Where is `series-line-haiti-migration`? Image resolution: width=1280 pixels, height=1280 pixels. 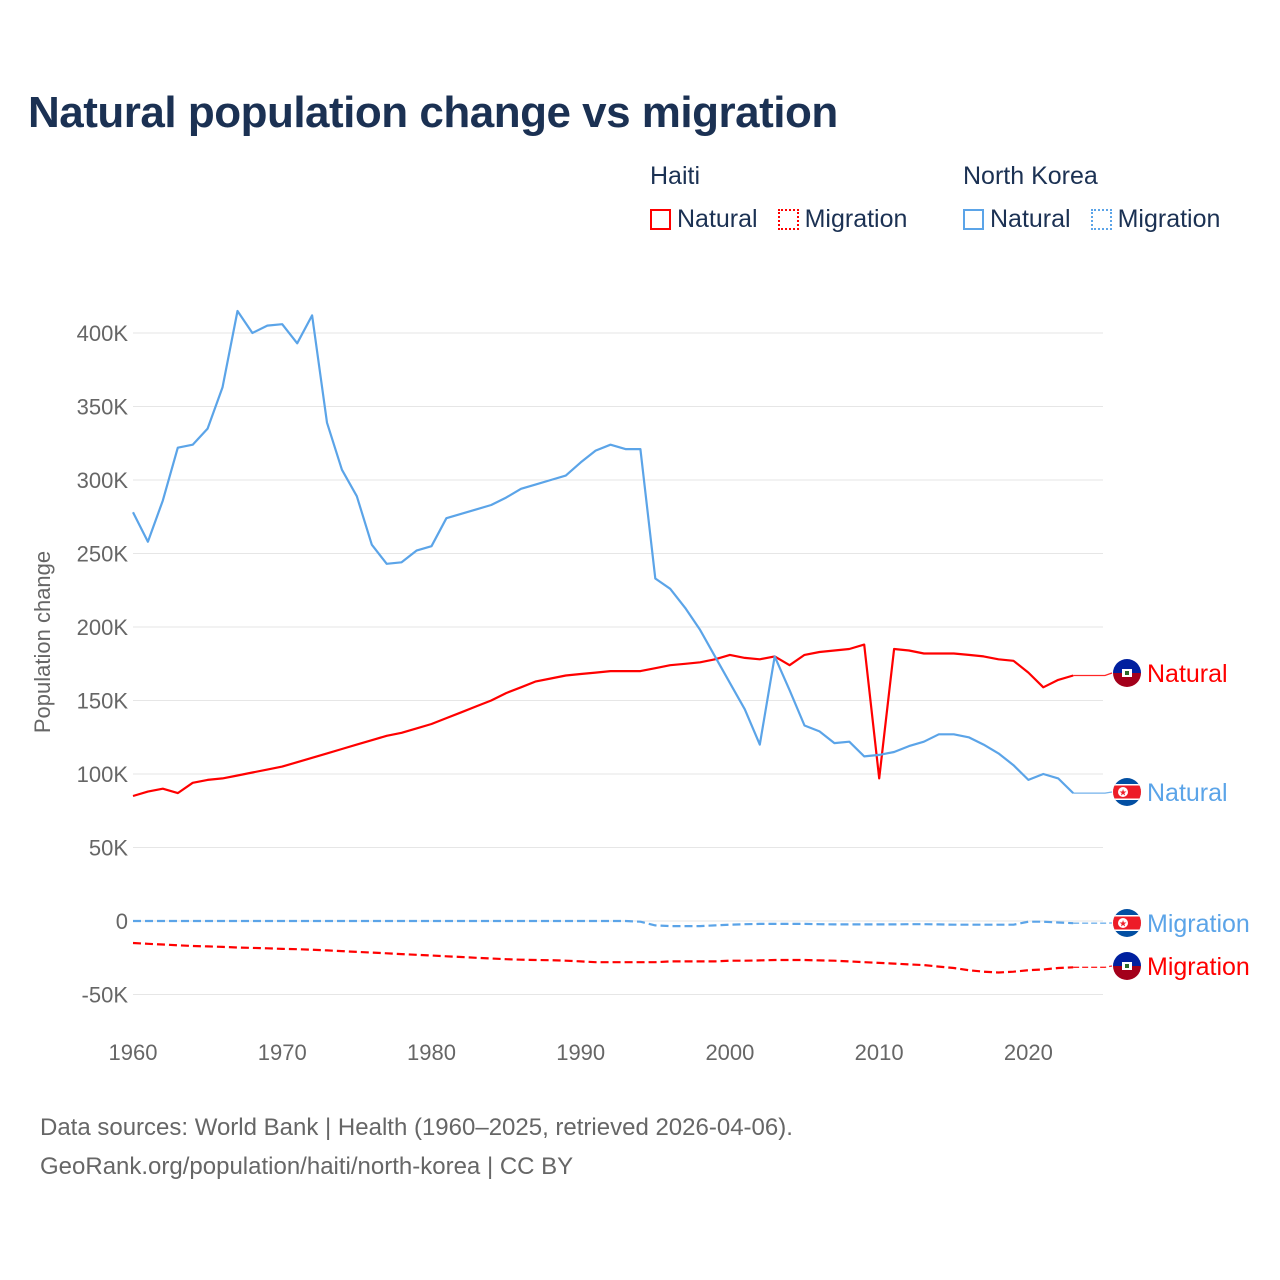 series-line-haiti-migration is located at coordinates (603, 957).